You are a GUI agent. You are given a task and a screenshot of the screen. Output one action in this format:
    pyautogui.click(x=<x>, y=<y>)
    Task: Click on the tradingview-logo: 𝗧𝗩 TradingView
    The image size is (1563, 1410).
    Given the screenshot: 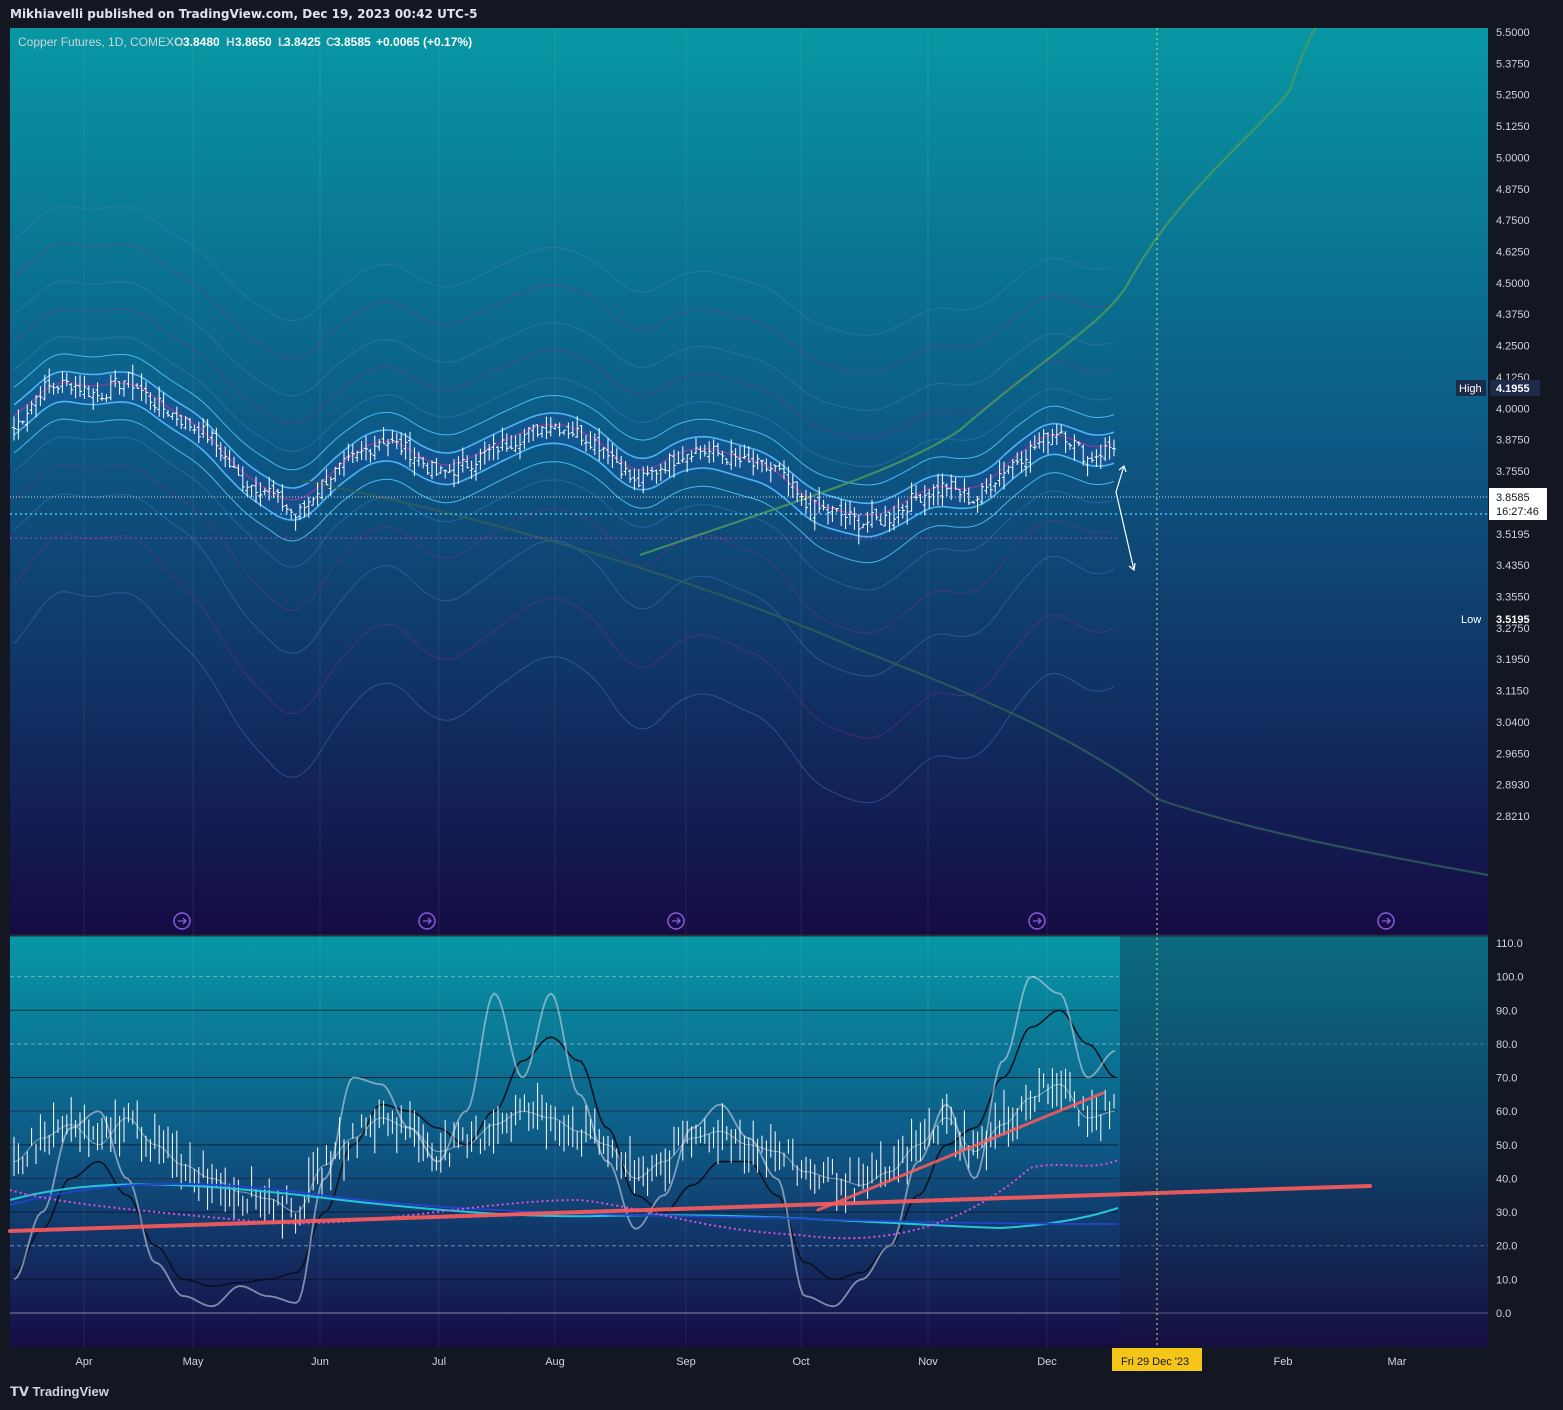 What is the action you would take?
    pyautogui.click(x=59, y=1392)
    